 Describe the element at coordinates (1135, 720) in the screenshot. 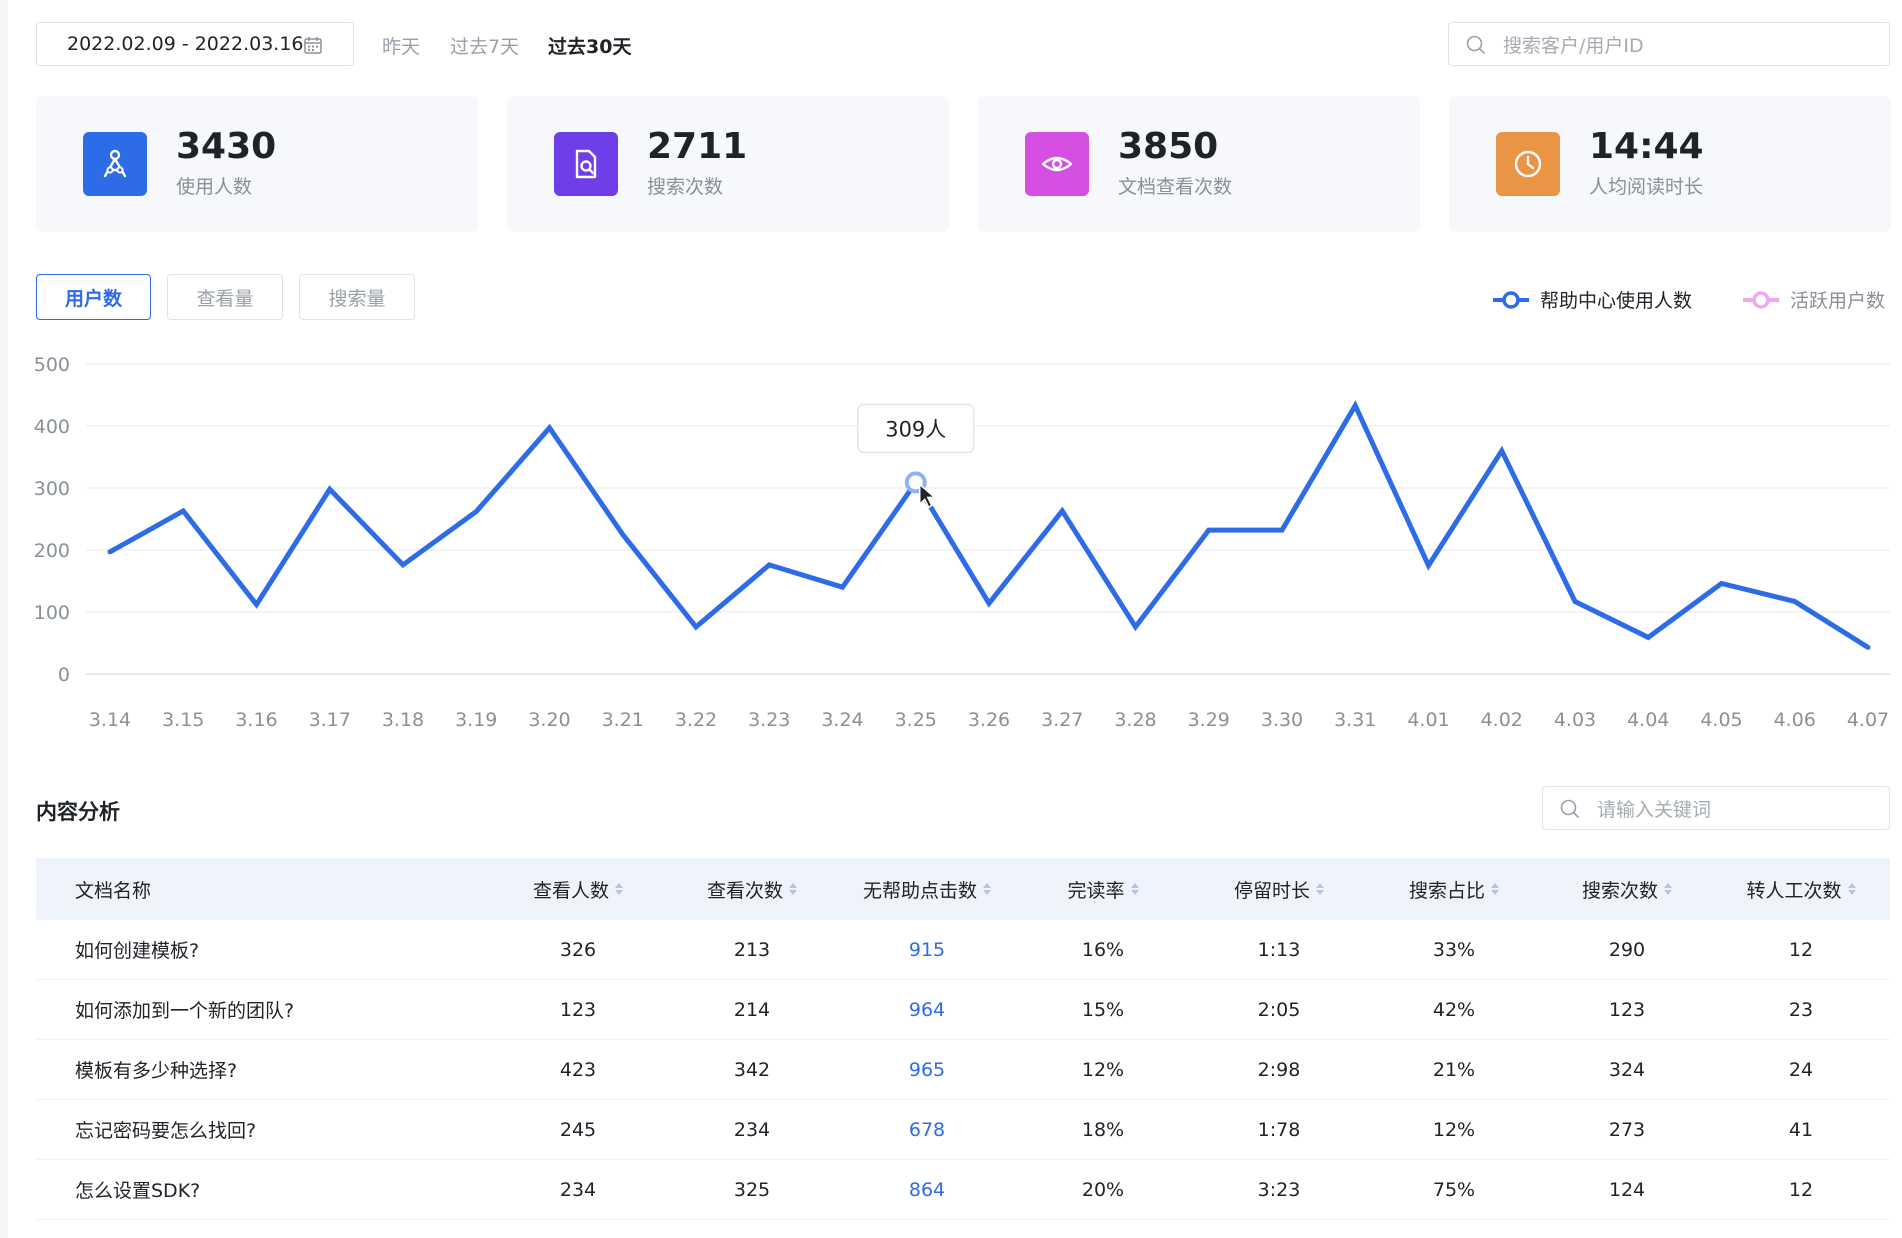

I see `x-tick-label: 3.28` at that location.